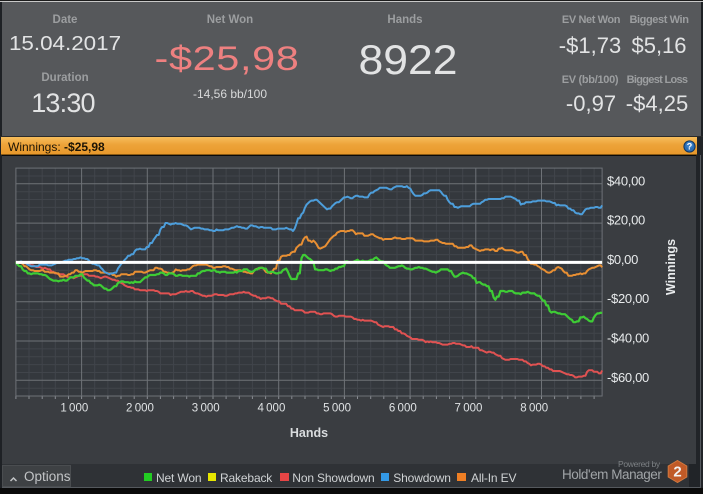  I want to click on svg-text: 8 000, so click(534, 409).